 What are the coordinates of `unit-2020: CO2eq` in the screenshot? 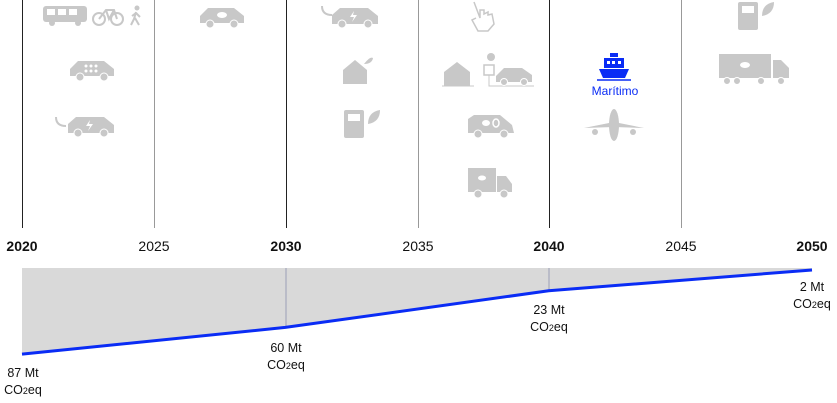 It's located at (23, 390).